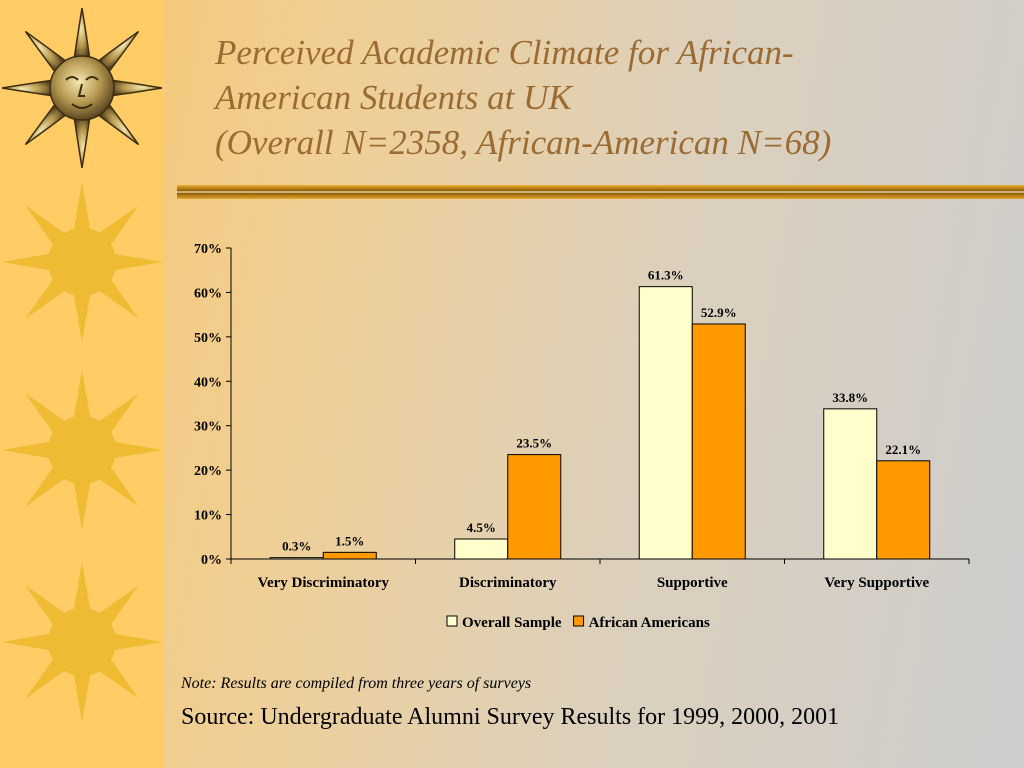 The width and height of the screenshot is (1024, 768). What do you see at coordinates (692, 583) in the screenshot?
I see `x-tick-label: Supportive` at bounding box center [692, 583].